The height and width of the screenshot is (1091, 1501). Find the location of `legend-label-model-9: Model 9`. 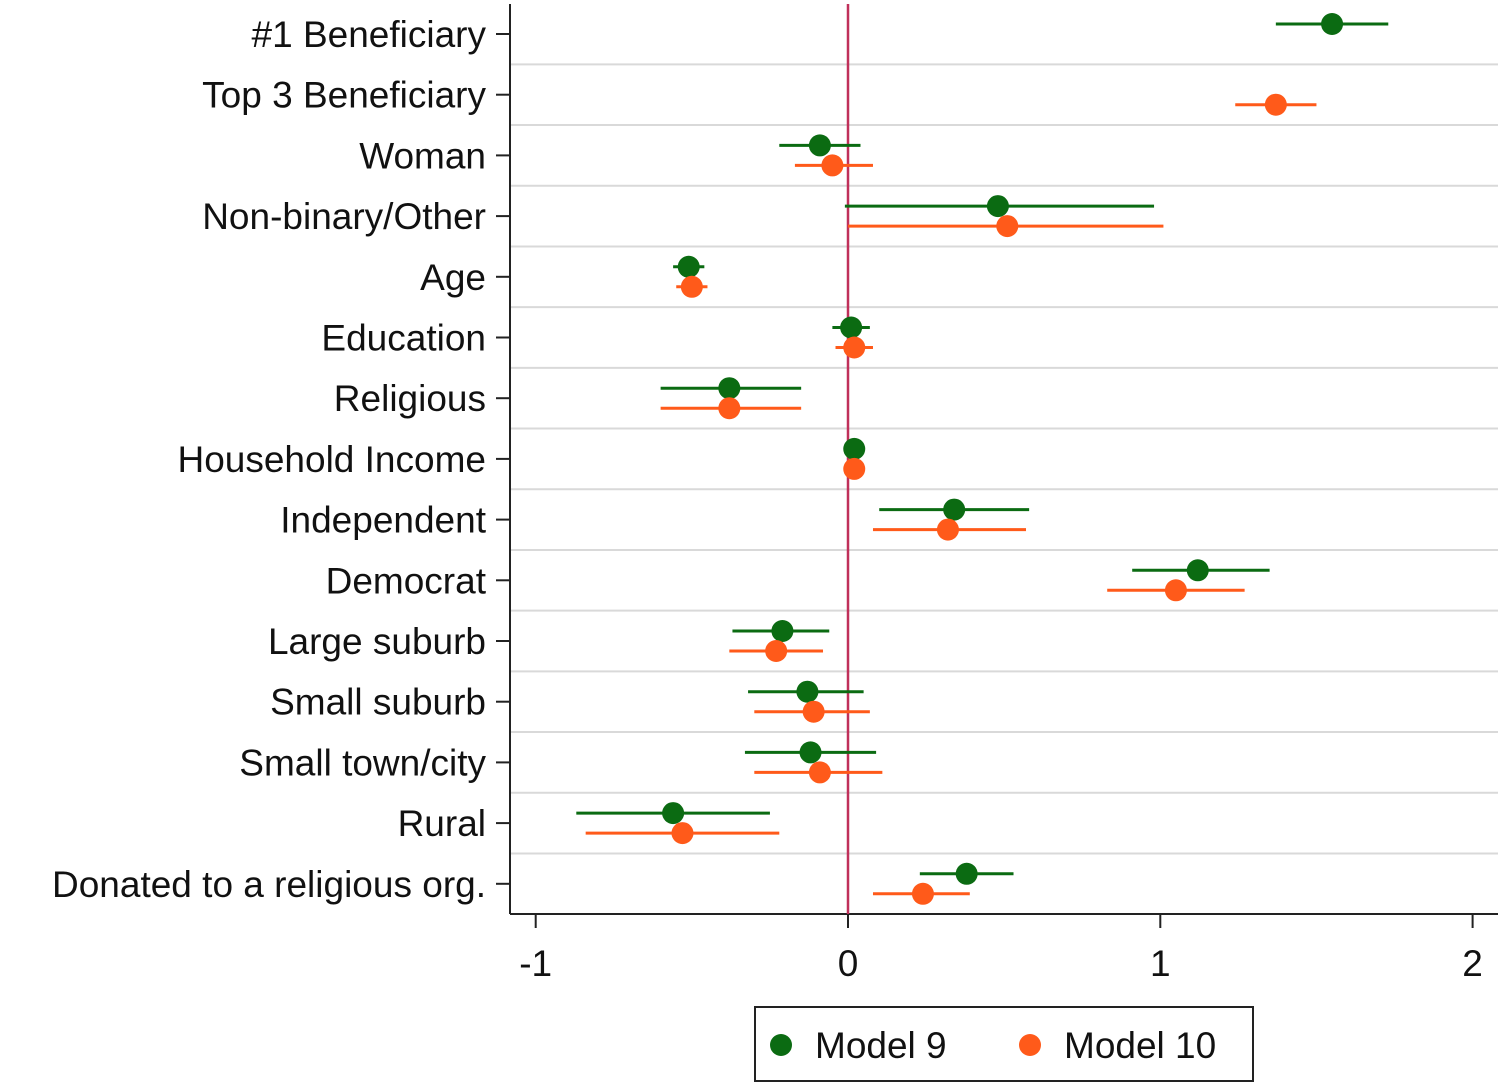

legend-label-model-9: Model 9 is located at coordinates (881, 1045).